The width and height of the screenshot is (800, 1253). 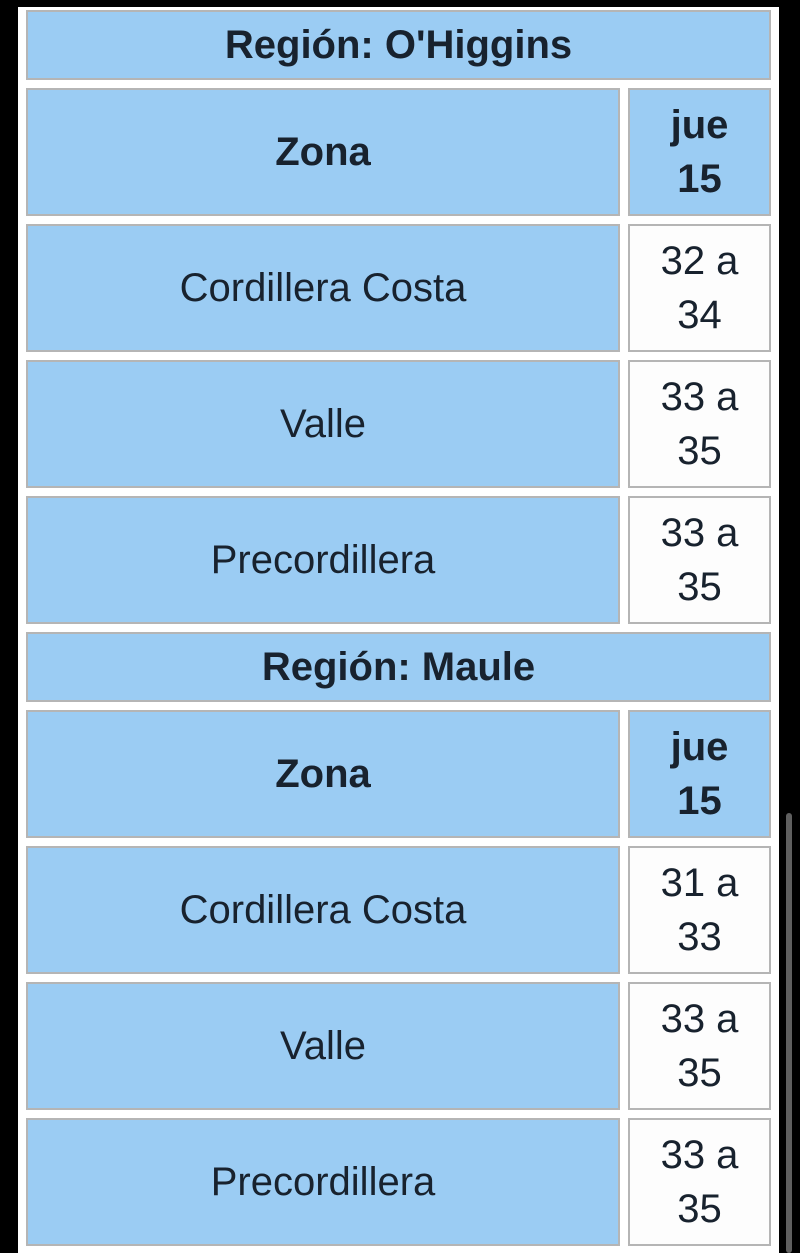 I want to click on table-row: Región: Maule, so click(x=399, y=667).